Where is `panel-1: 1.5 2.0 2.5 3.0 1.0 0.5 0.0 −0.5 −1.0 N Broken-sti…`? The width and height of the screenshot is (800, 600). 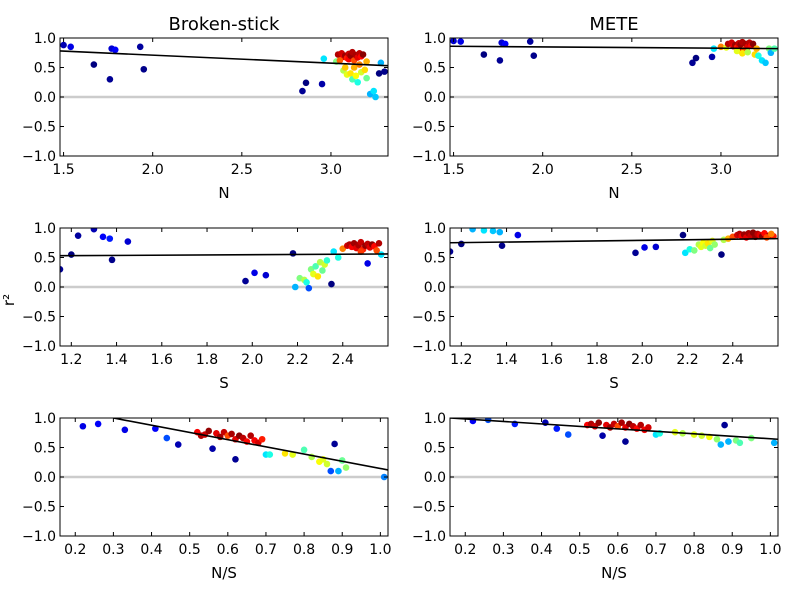
panel-1: 1.5 2.0 2.5 3.0 1.0 0.5 0.0 −0.5 −1.0 N Broken-sti… is located at coordinates (205, 108).